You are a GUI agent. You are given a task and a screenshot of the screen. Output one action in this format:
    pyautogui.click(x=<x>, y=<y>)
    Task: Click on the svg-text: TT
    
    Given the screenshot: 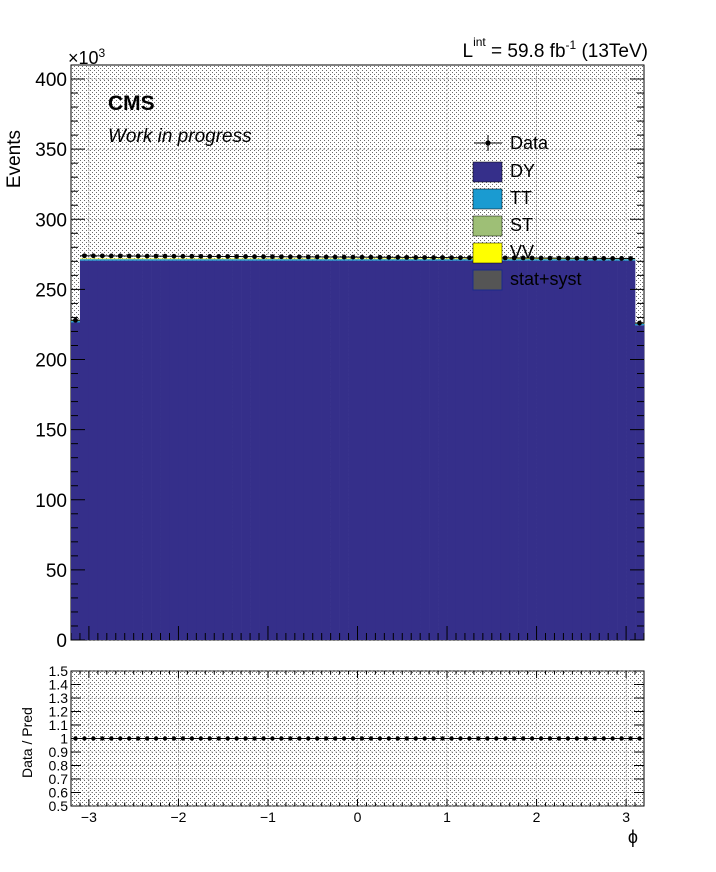 What is the action you would take?
    pyautogui.click(x=521, y=198)
    